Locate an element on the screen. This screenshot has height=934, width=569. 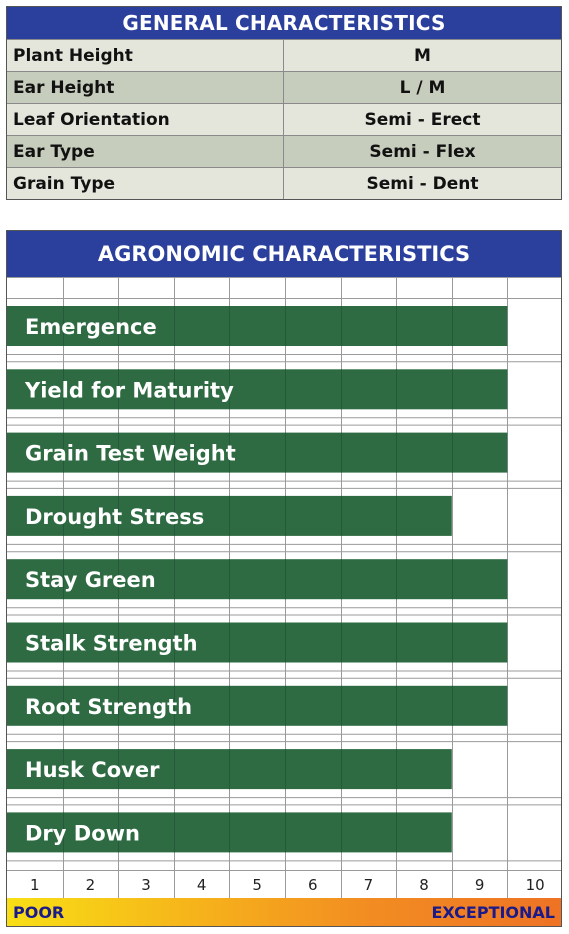
table-row: Leaf Orientation Semi - Erect is located at coordinates (284, 119).